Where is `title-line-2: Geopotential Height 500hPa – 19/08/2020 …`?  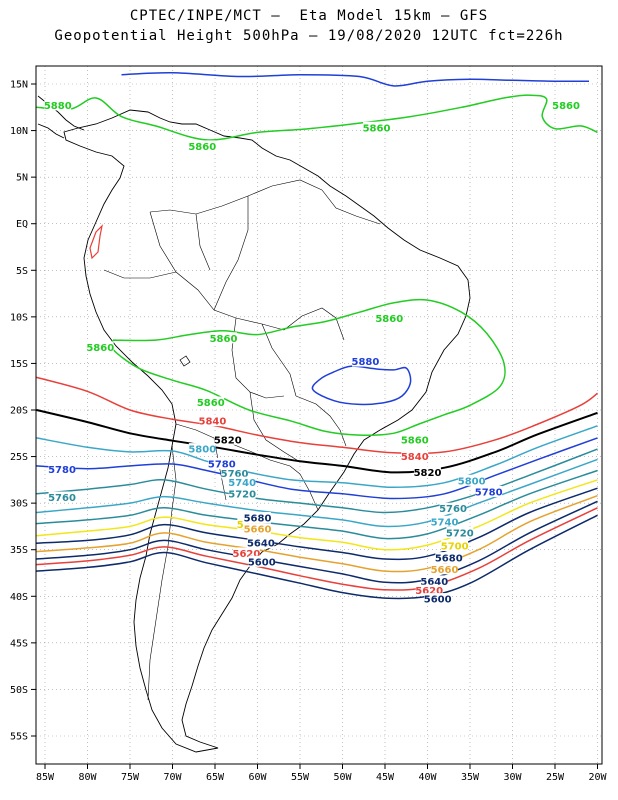 title-line-2: Geopotential Height 500hPa – 19/08/2020 … is located at coordinates (309, 36).